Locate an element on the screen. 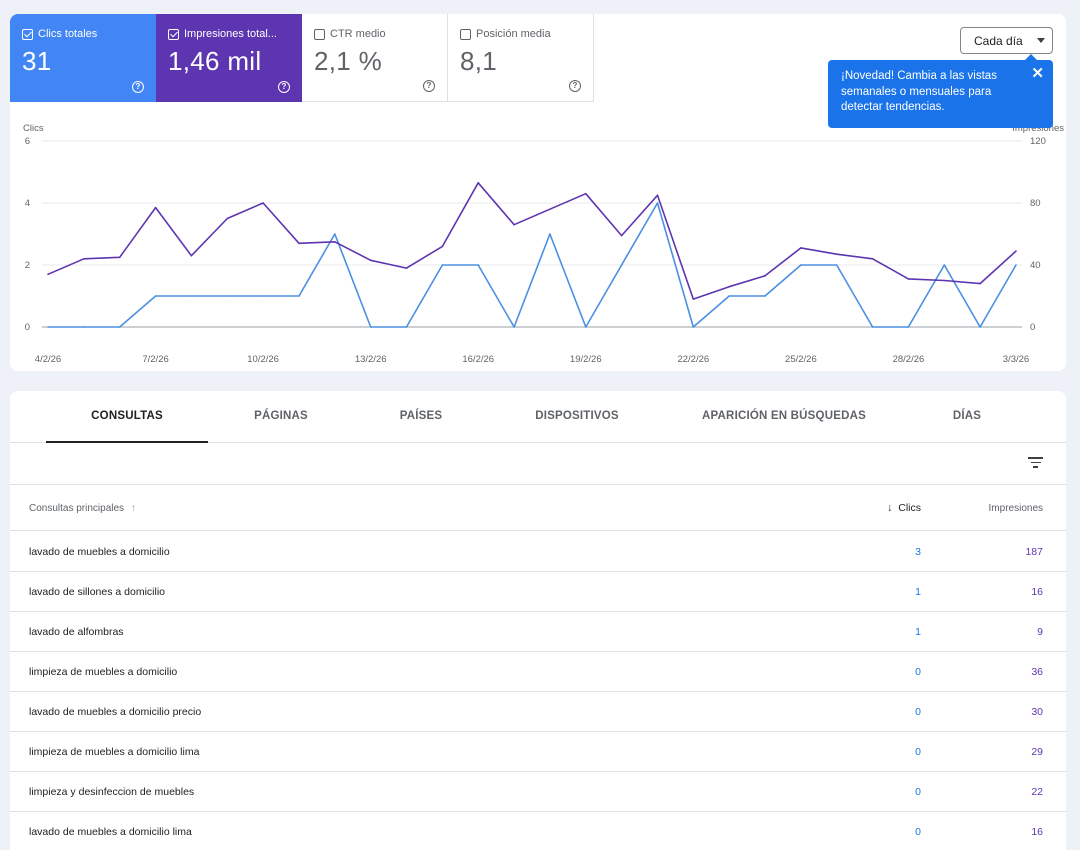 This screenshot has width=1080, height=850. tab-dispositivos: DISPOSITIVOS is located at coordinates (577, 416).